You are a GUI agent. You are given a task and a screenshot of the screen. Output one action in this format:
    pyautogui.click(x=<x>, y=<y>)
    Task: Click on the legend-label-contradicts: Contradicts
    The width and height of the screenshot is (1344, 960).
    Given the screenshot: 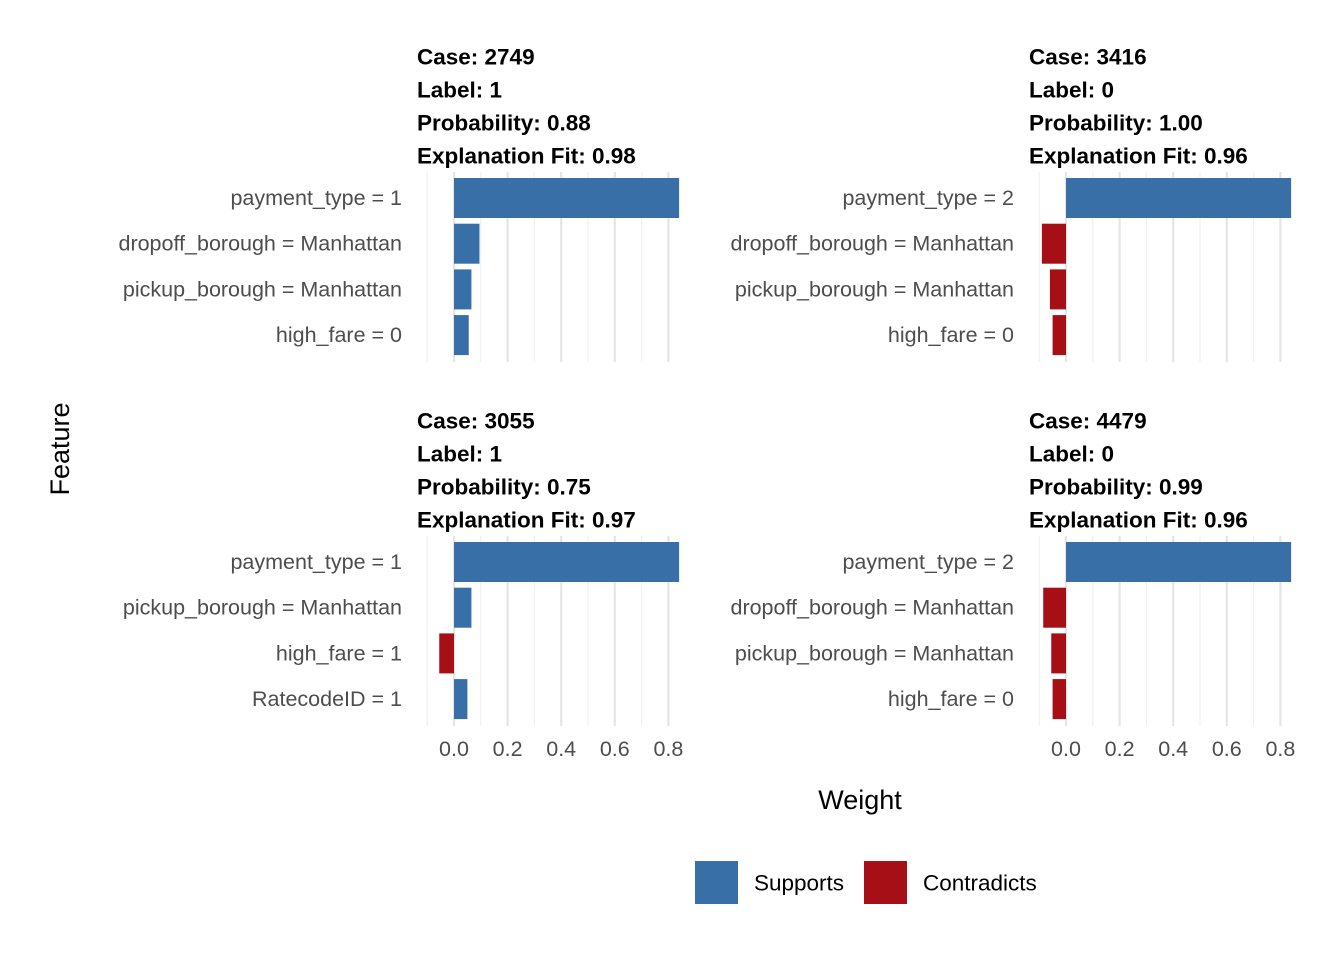 What is the action you would take?
    pyautogui.click(x=980, y=883)
    